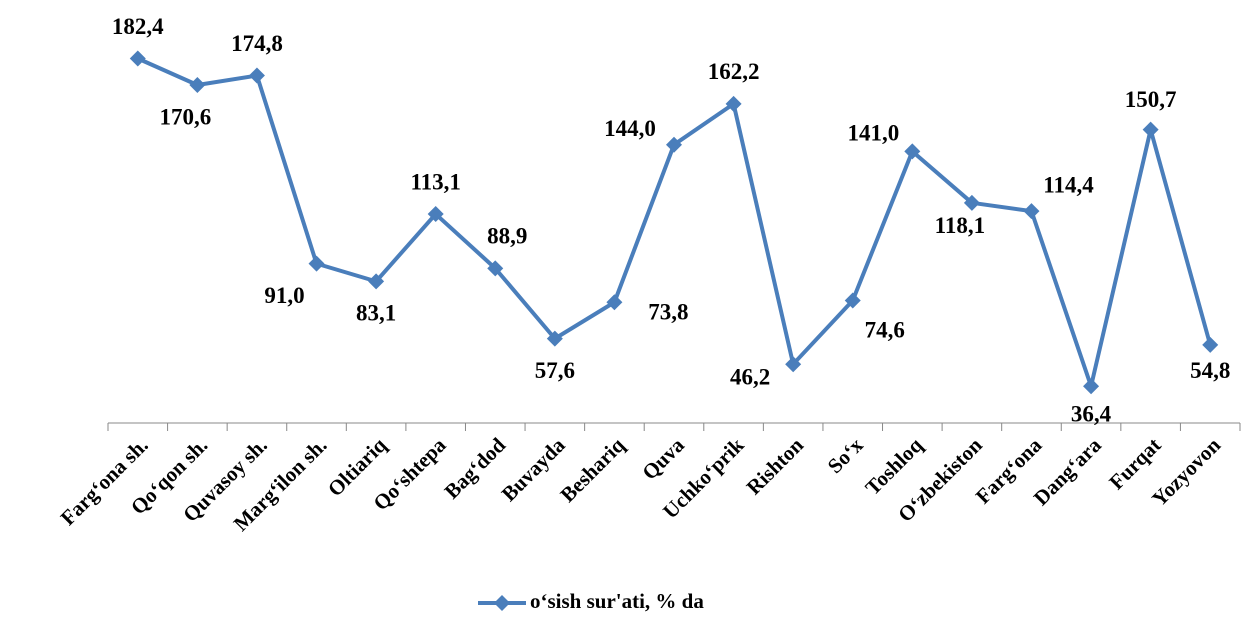  Describe the element at coordinates (845, 455) in the screenshot. I see `x-tick-label: So‘x` at that location.